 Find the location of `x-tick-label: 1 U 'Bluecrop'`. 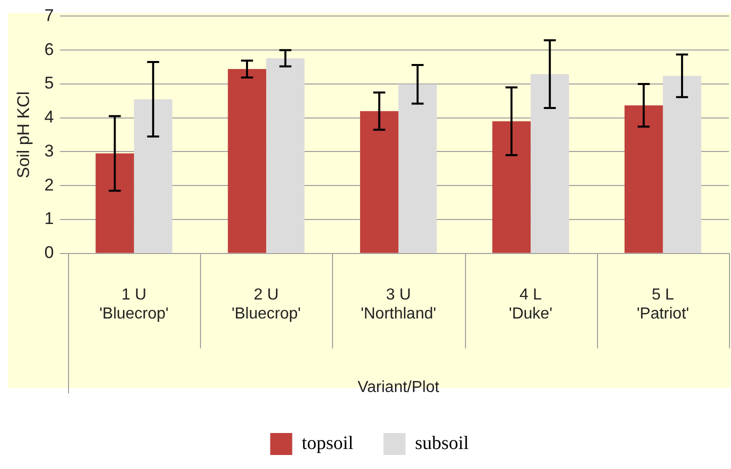

x-tick-label: 1 U 'Bluecrop' is located at coordinates (134, 304).